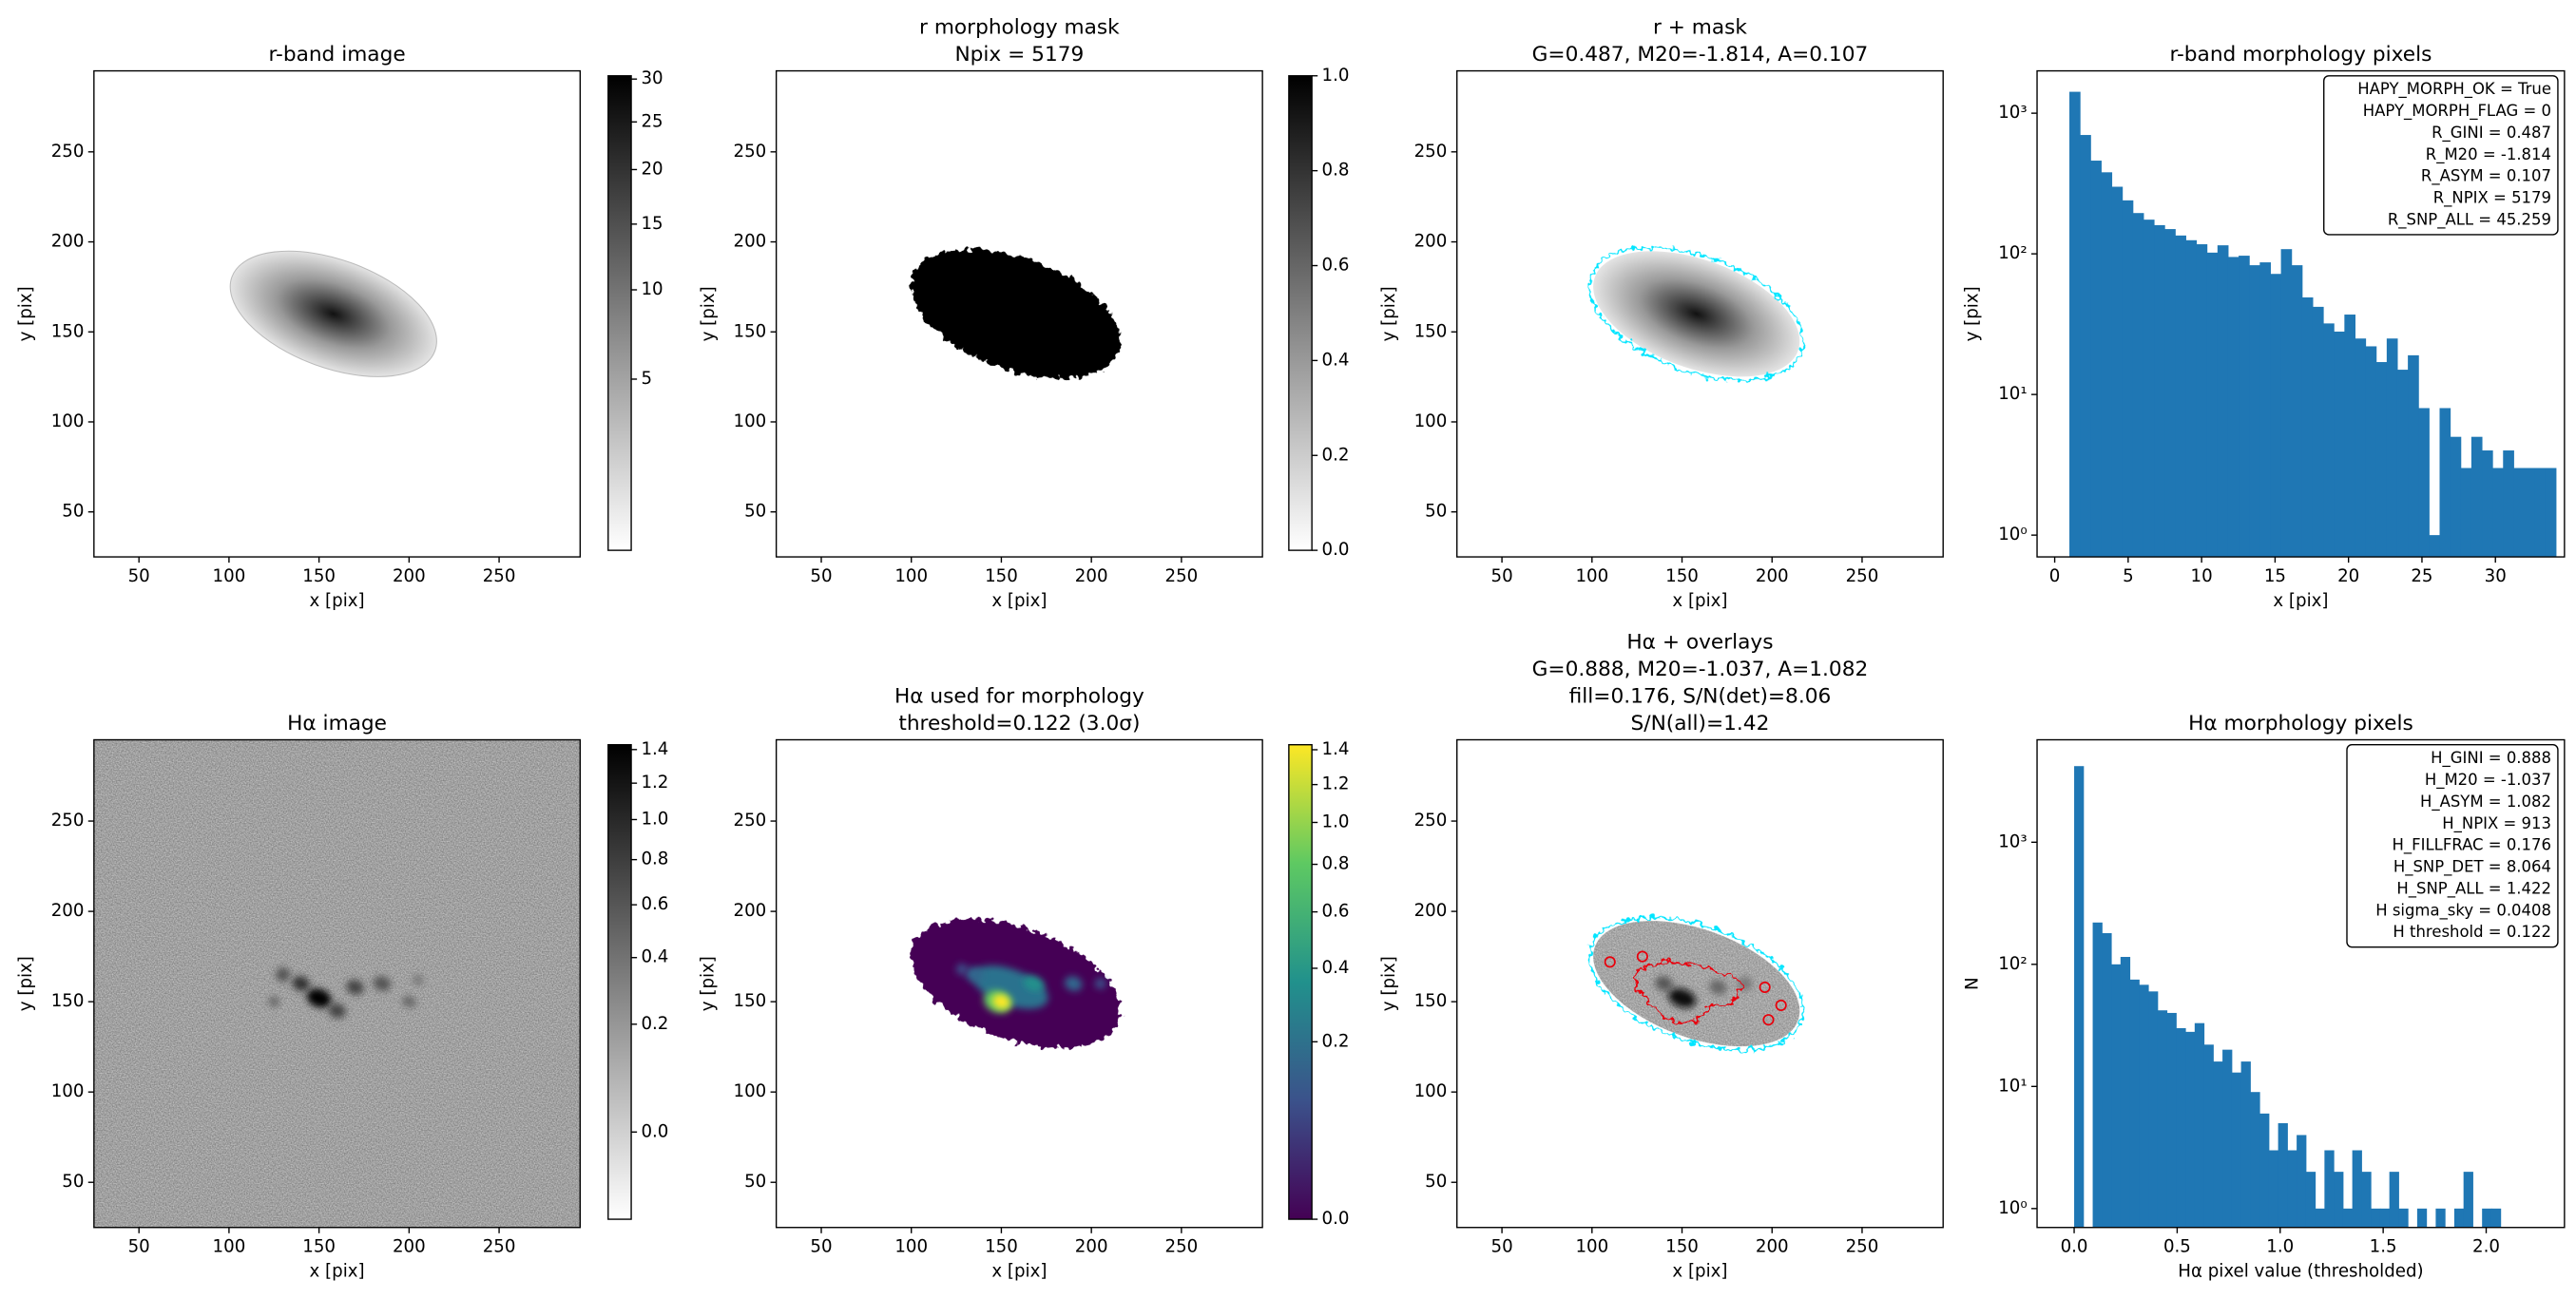 Image resolution: width=2576 pixels, height=1299 pixels. Describe the element at coordinates (2485, 802) in the screenshot. I see `annotation: H_ASYM = 1.082` at that location.